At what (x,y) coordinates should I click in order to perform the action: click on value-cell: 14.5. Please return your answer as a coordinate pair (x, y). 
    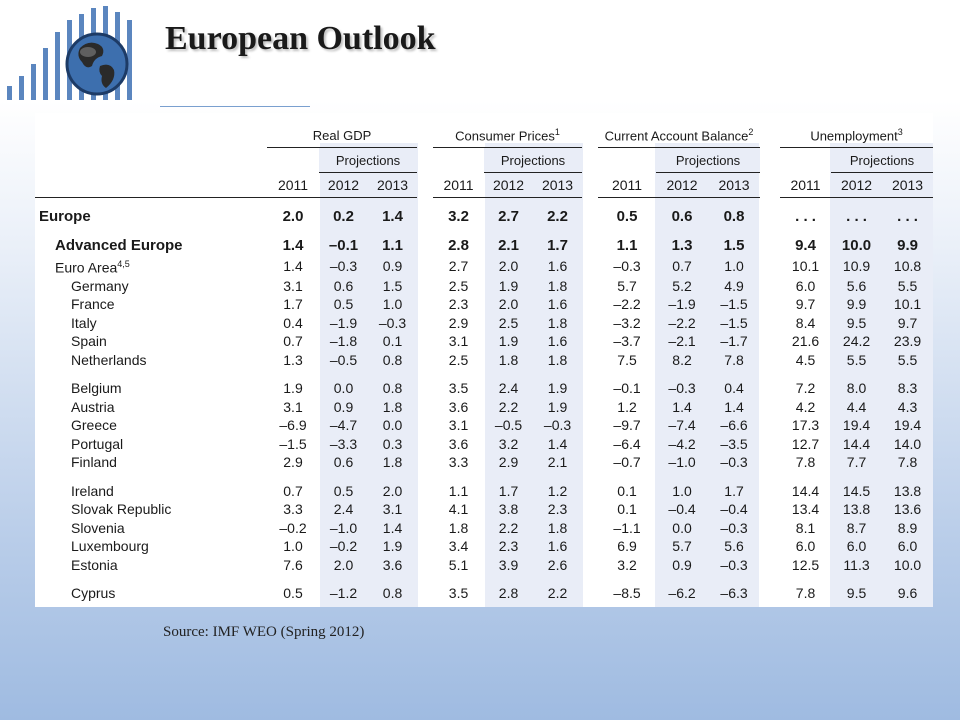
    Looking at the image, I should click on (856, 490).